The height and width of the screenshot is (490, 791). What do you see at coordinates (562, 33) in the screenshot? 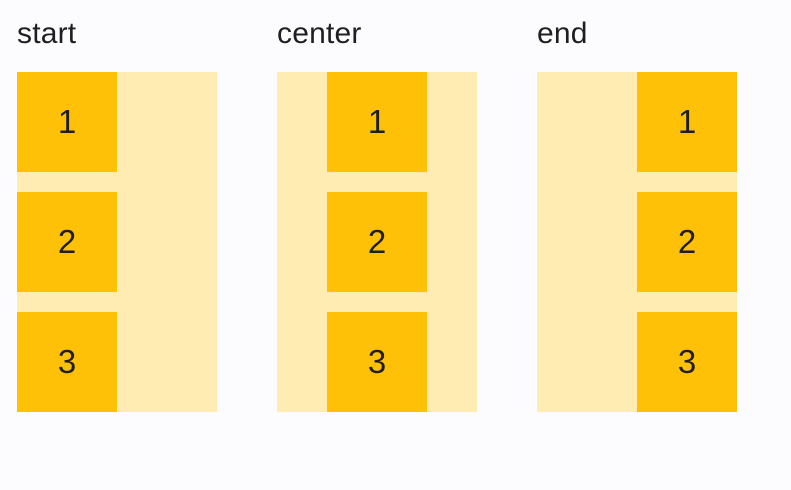
I see `example-label-end: end` at bounding box center [562, 33].